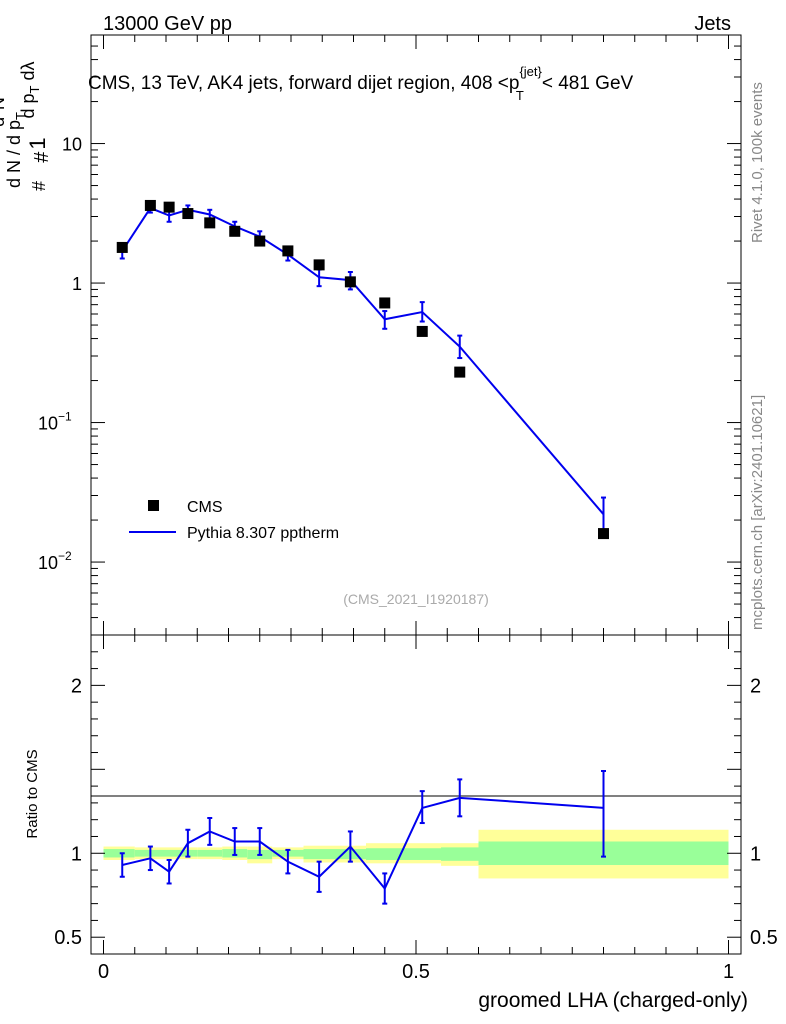 This screenshot has width=786, height=1024. I want to click on mc-line-ratio, so click(363, 843).